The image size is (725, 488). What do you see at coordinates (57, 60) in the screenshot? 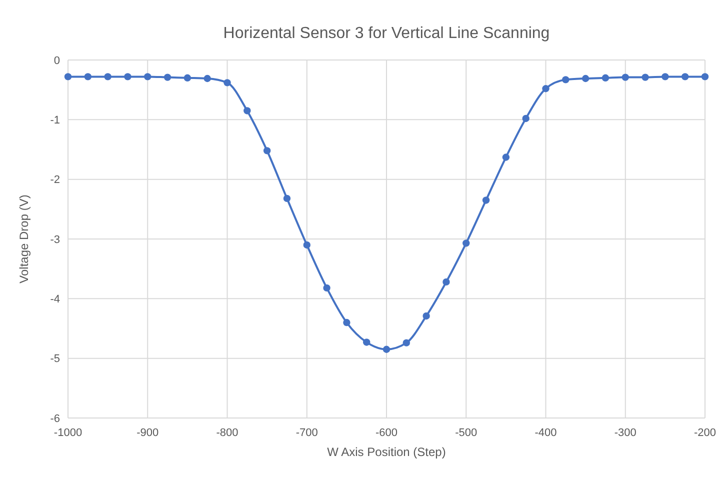
I see `y-tick-label: 0` at bounding box center [57, 60].